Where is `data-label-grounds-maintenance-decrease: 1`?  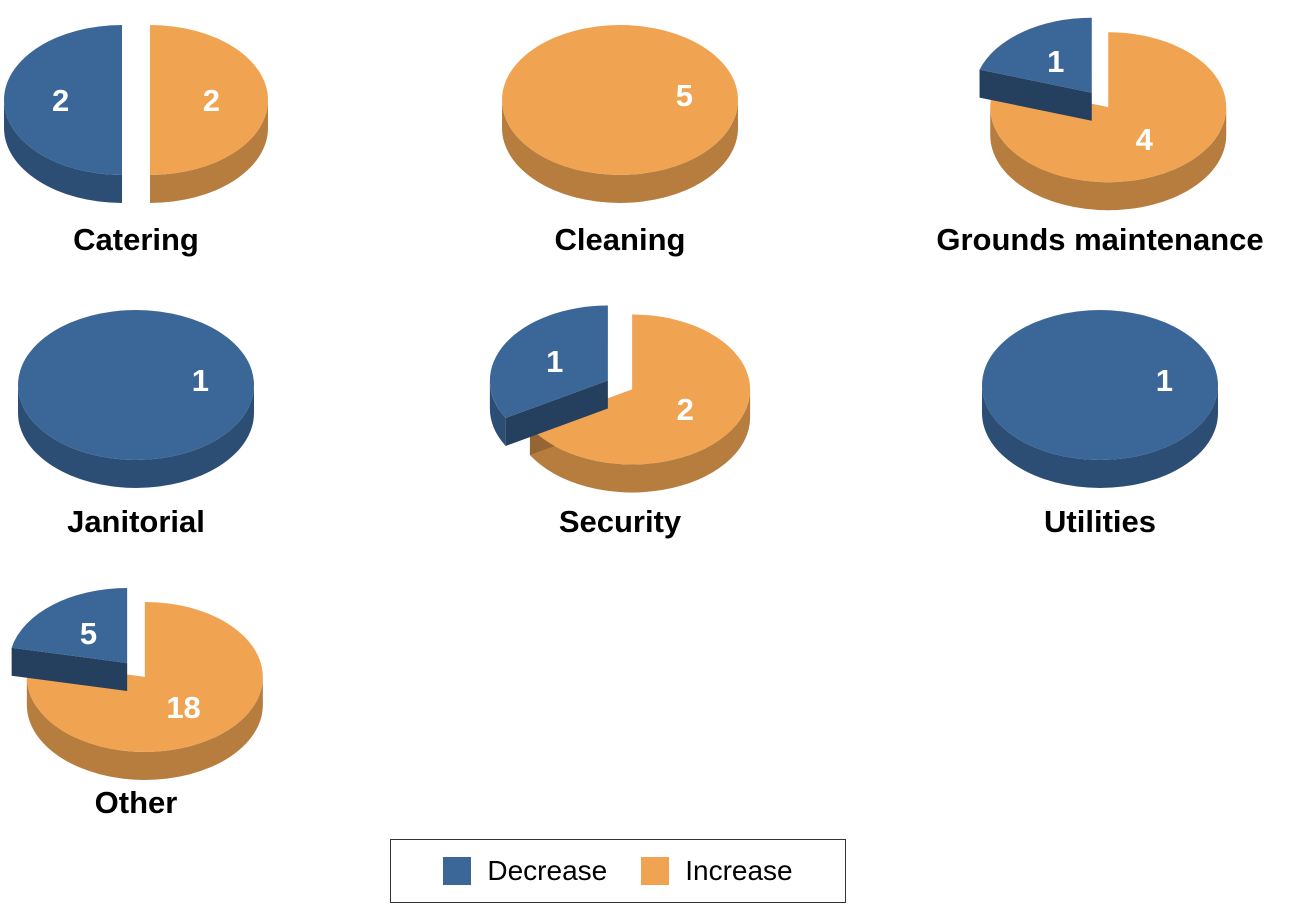
data-label-grounds-maintenance-decrease: 1 is located at coordinates (1055, 61).